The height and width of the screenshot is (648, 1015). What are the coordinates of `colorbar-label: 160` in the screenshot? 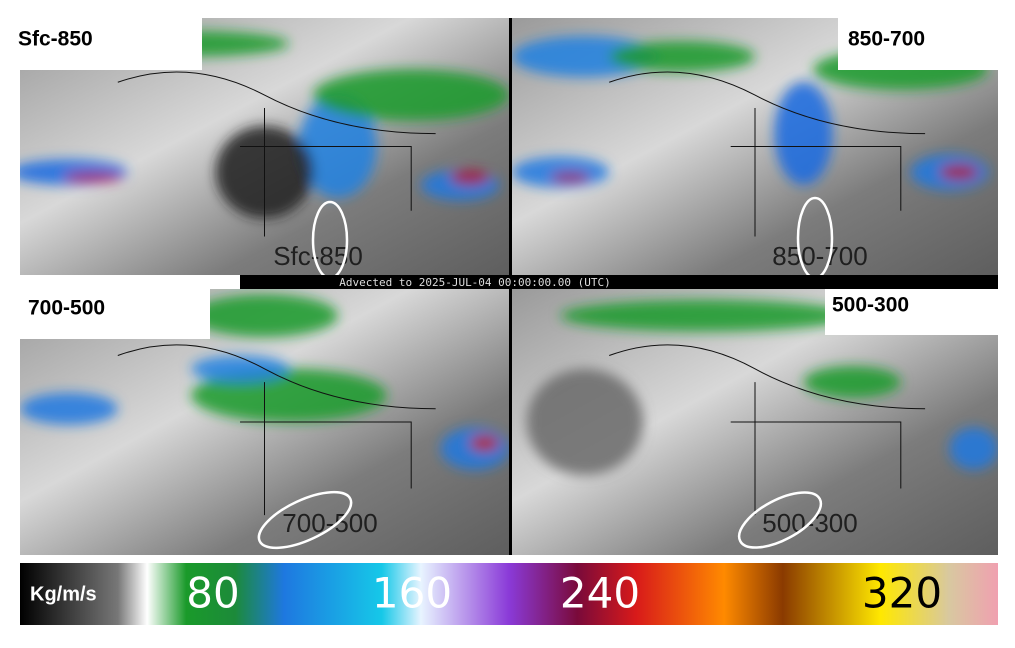 It's located at (412, 593).